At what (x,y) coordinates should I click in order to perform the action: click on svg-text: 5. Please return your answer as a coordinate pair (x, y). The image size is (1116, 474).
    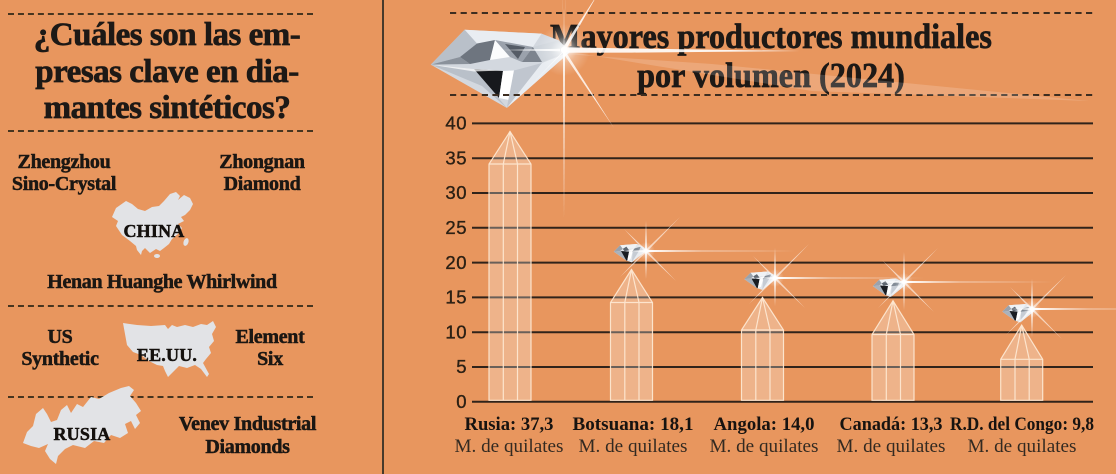
    Looking at the image, I should click on (461, 366).